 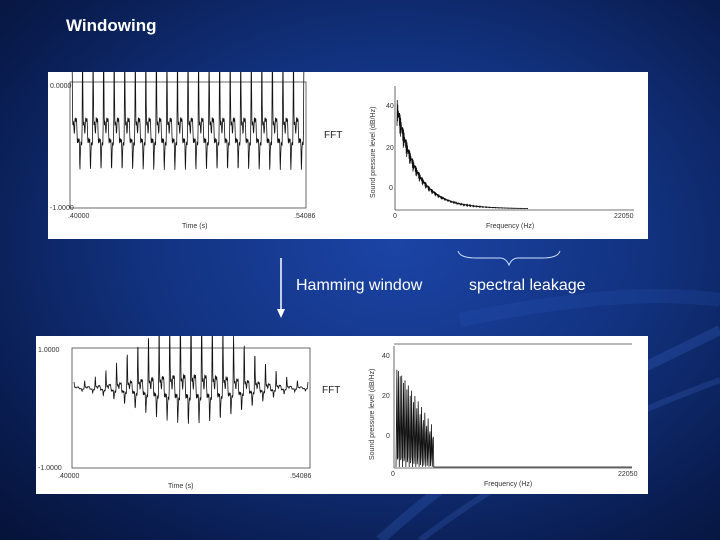 I want to click on bottom-time-xmin: .40000, so click(x=69, y=476).